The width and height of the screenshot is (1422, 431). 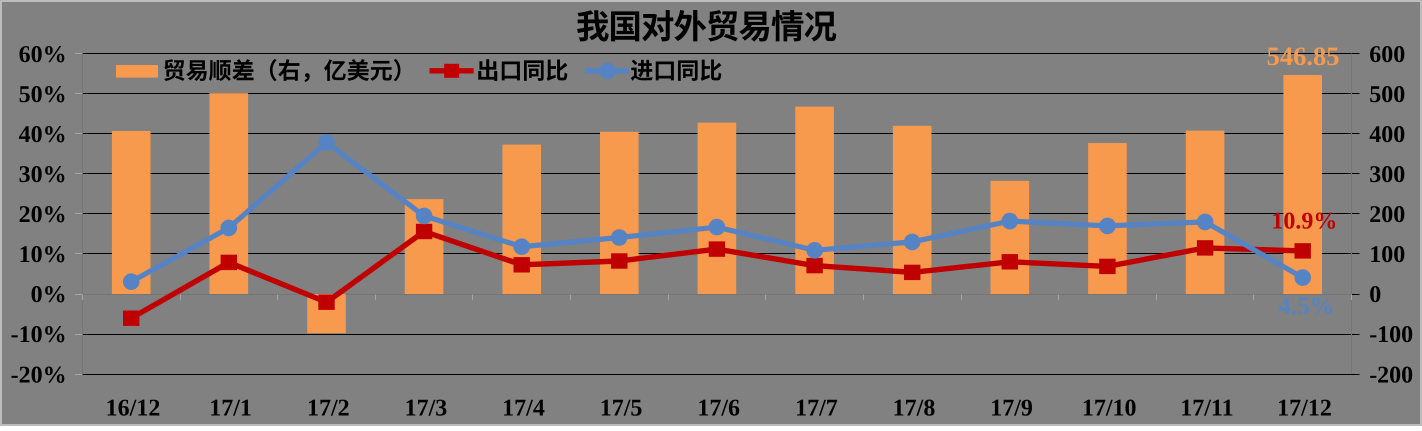 What do you see at coordinates (43, 95) in the screenshot?
I see `svg-text: 50%` at bounding box center [43, 95].